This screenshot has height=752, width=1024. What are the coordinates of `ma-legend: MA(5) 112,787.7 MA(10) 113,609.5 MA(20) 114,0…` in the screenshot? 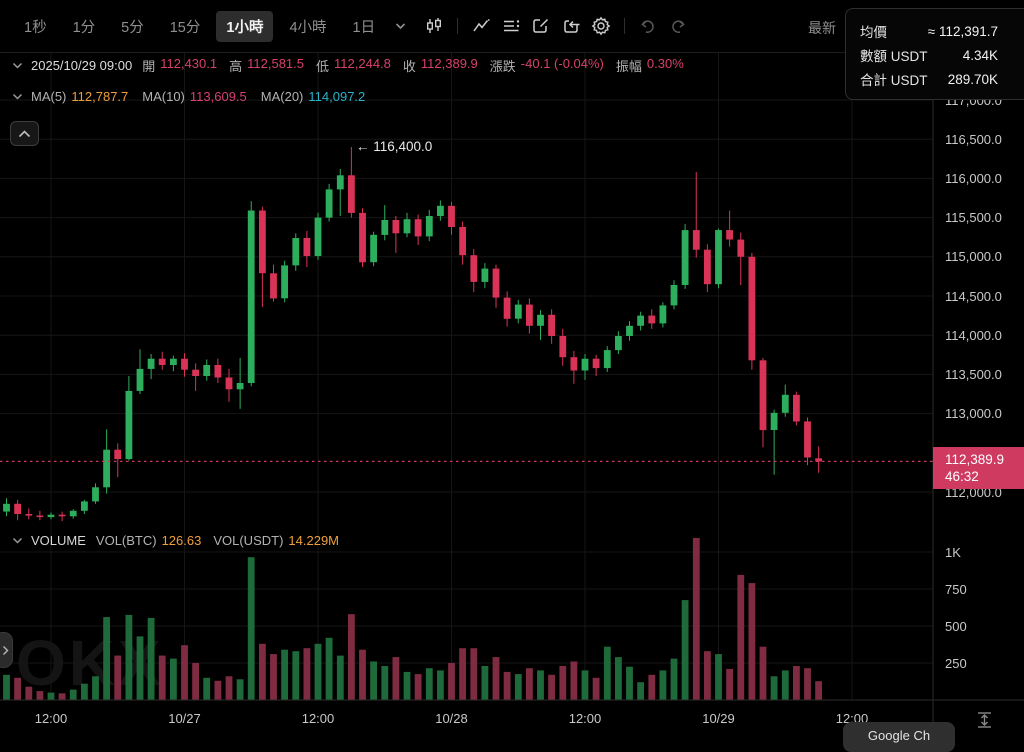 It's located at (195, 96).